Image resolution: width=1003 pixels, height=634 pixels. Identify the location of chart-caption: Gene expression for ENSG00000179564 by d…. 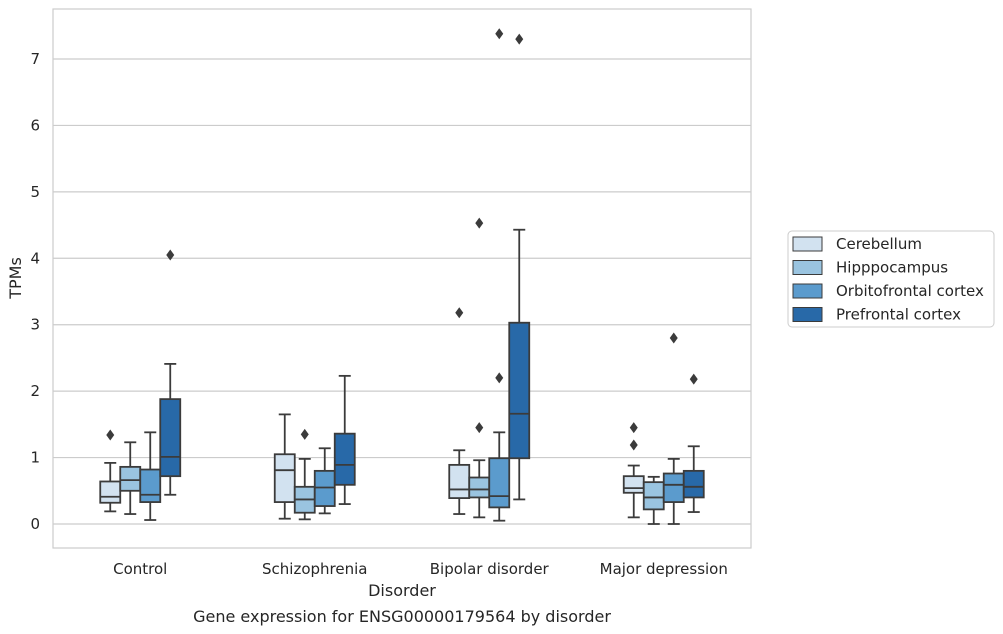
(402, 616).